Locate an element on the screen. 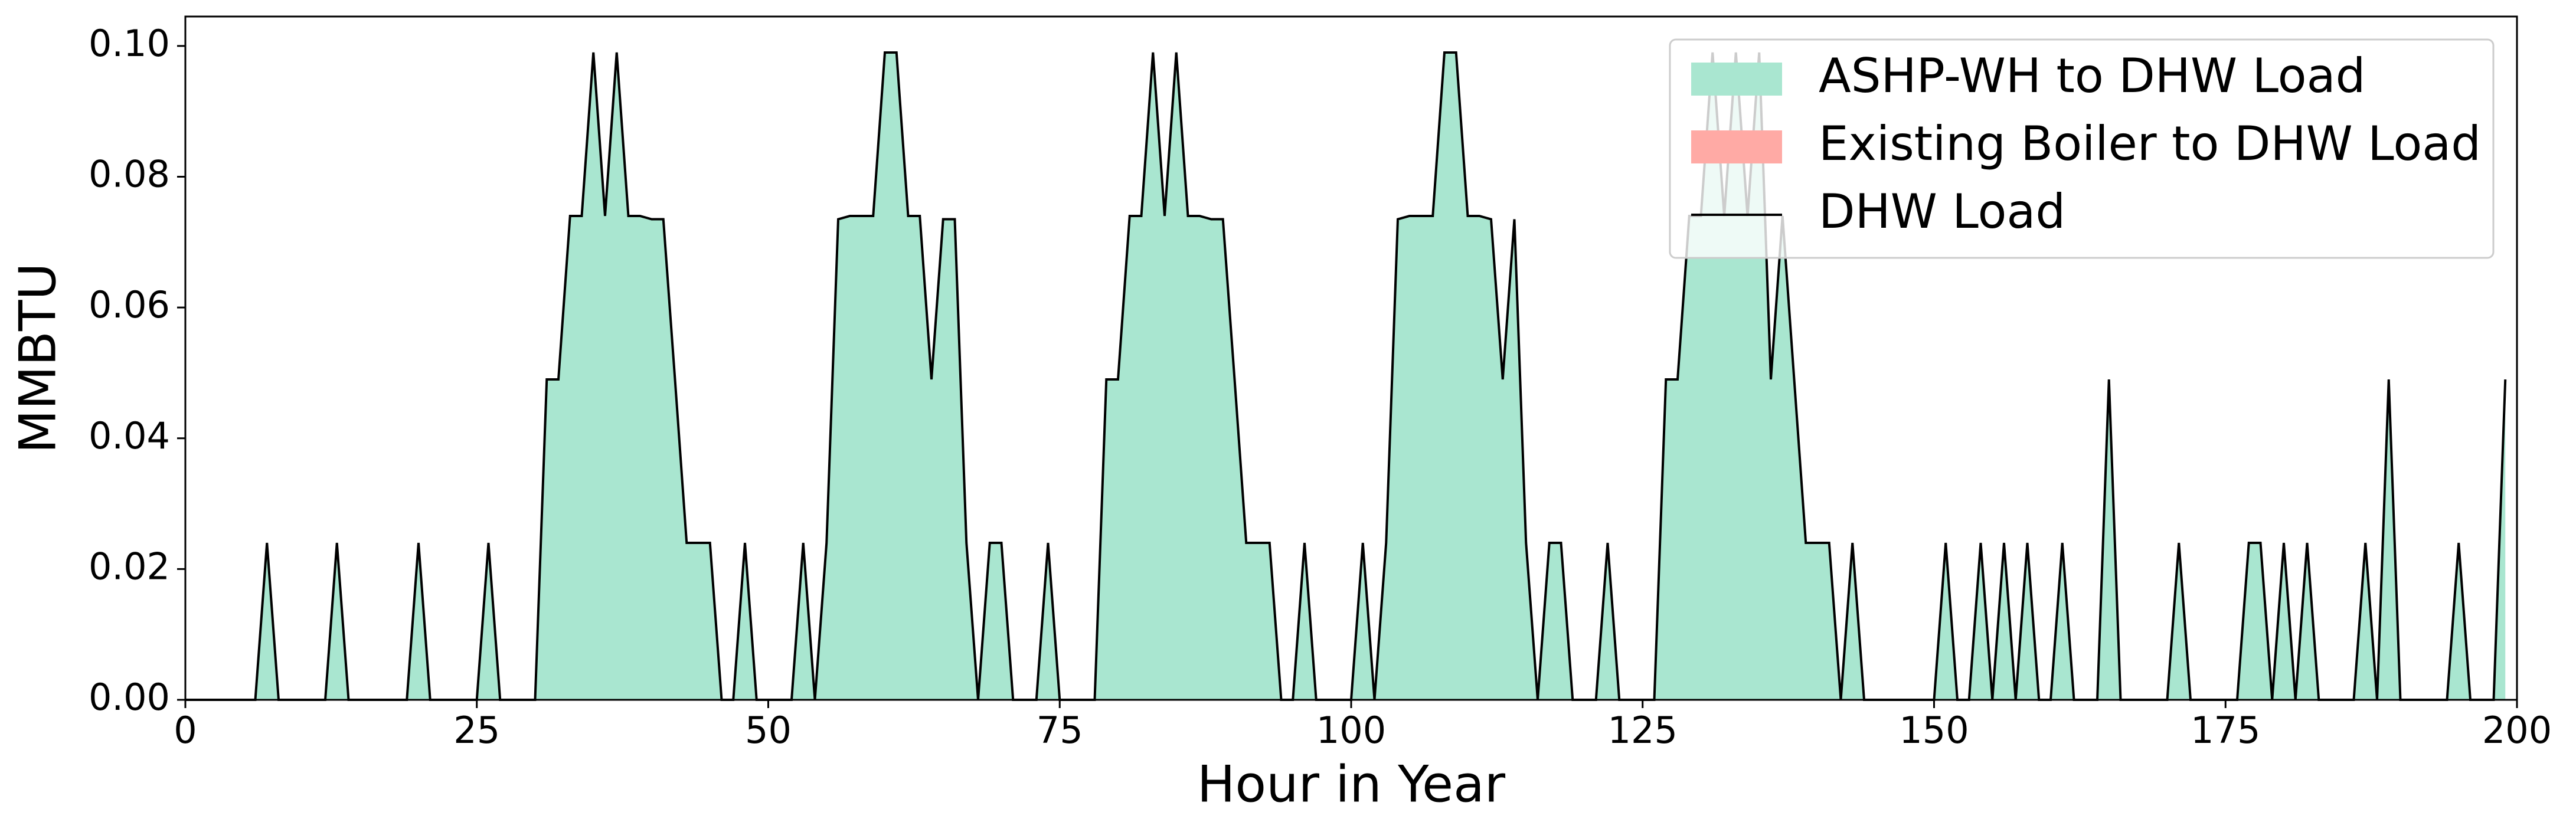 The height and width of the screenshot is (832, 2576). x-tick-label: 200 is located at coordinates (2517, 730).